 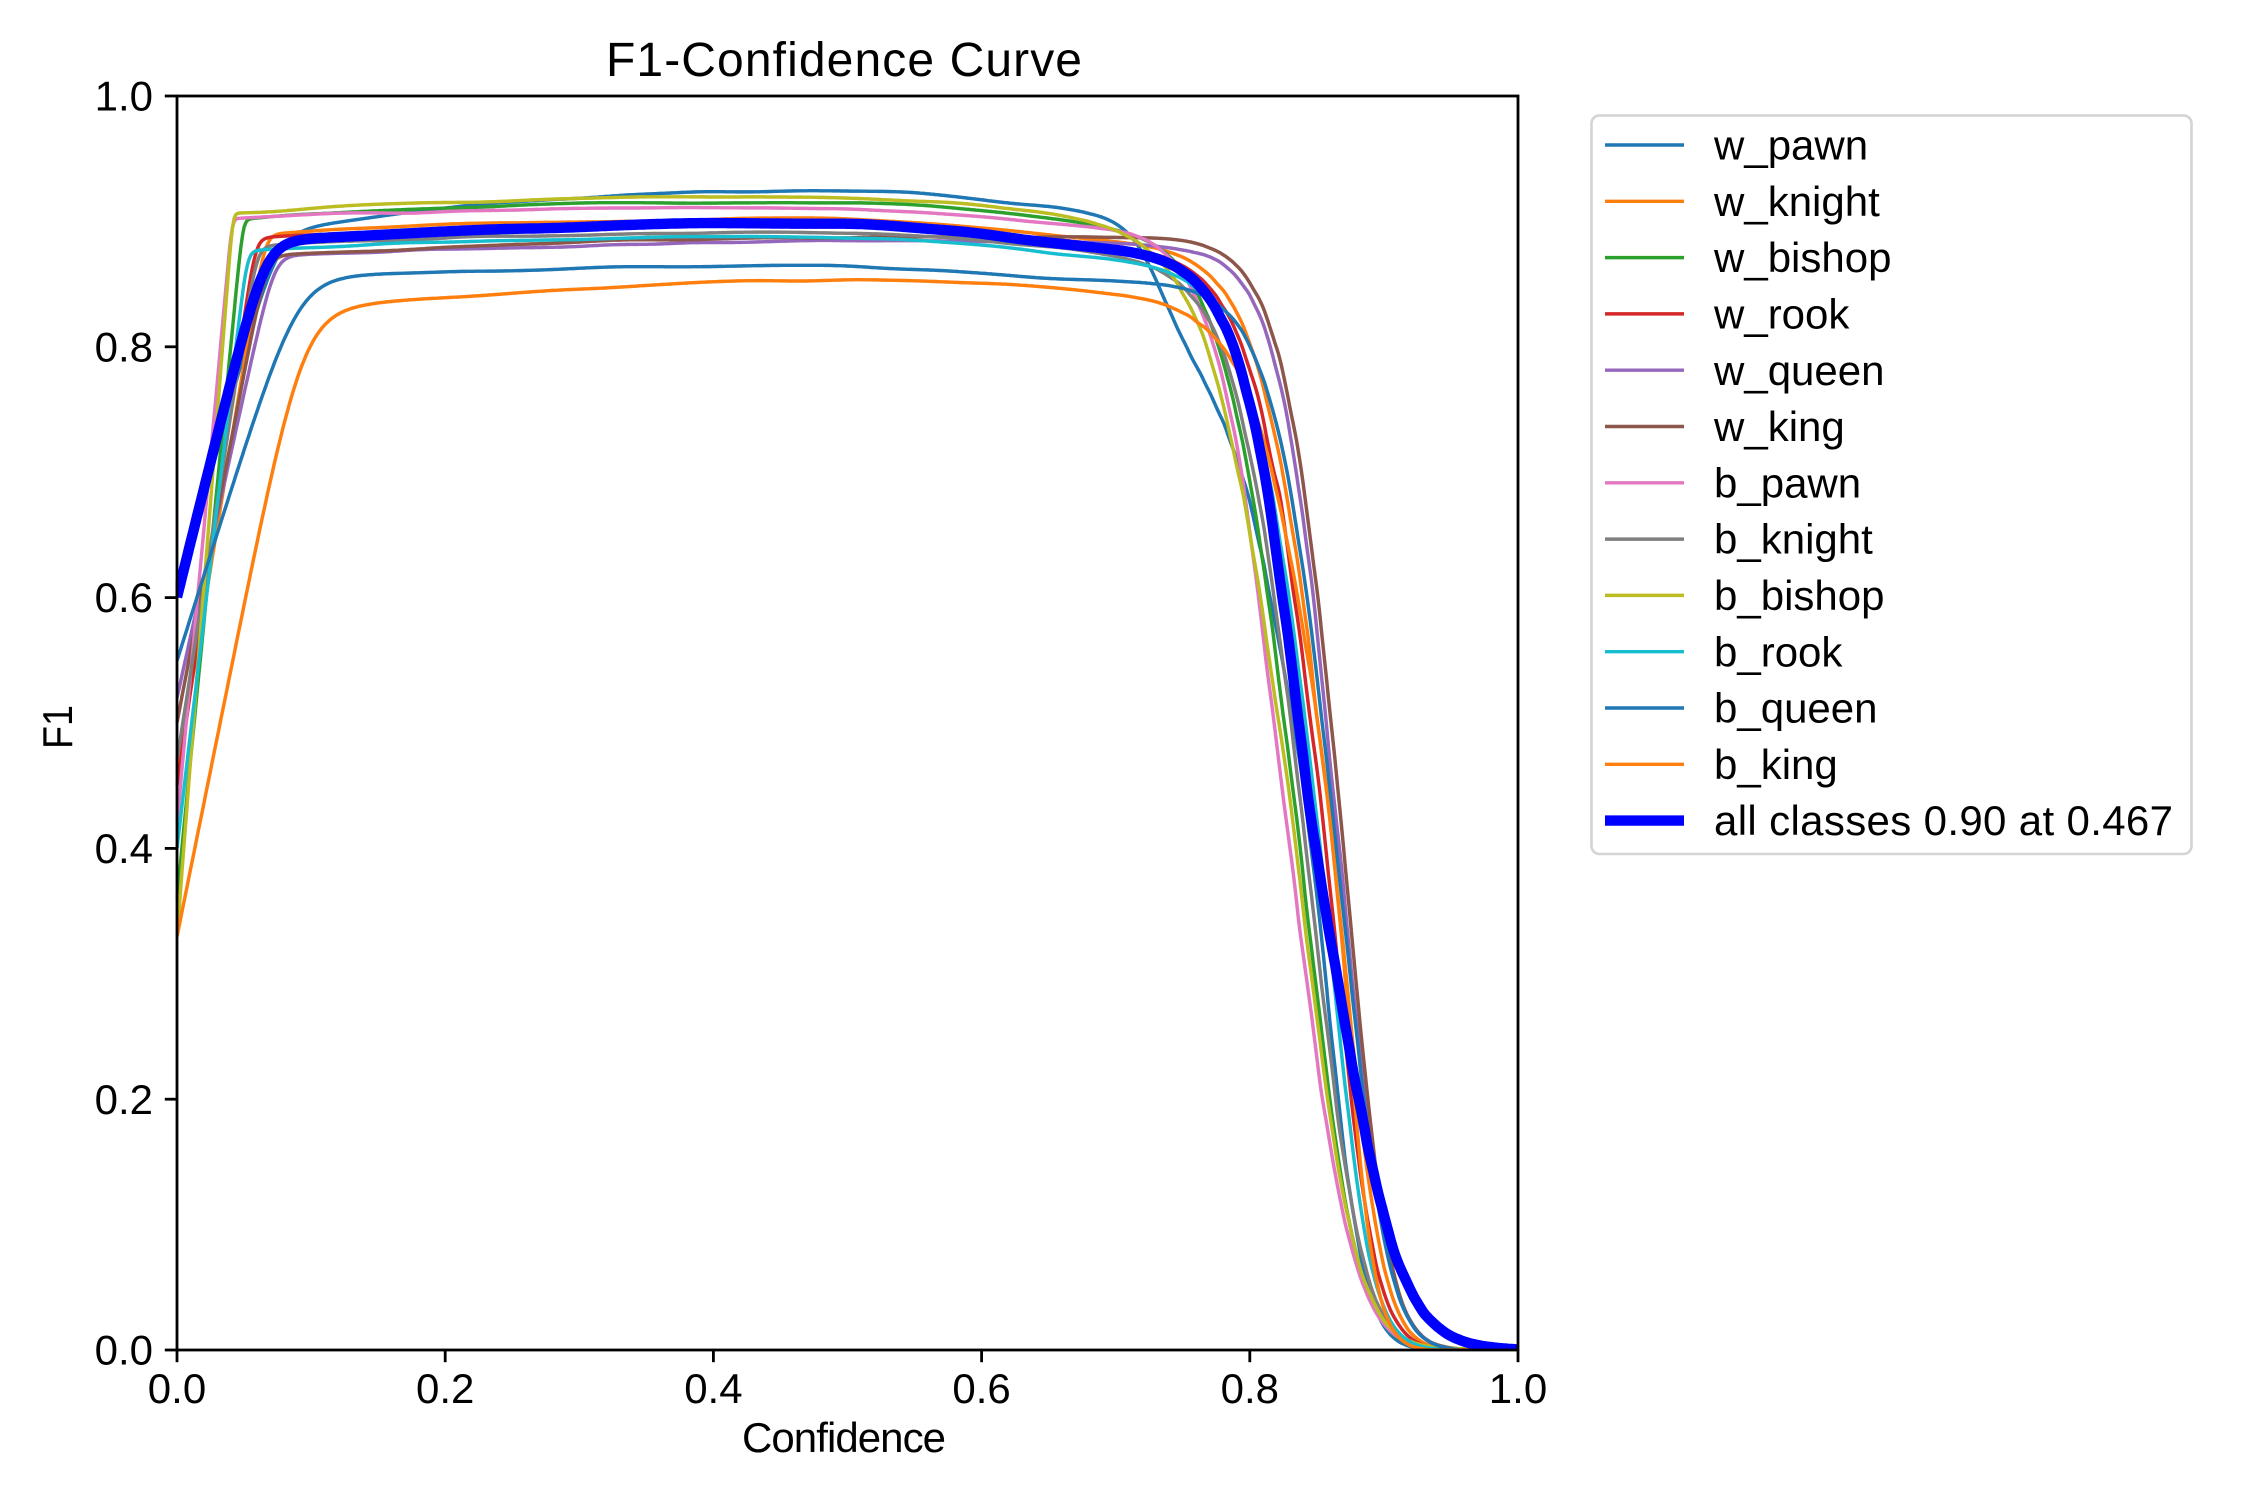 What do you see at coordinates (57, 727) in the screenshot?
I see `svg-text: F1` at bounding box center [57, 727].